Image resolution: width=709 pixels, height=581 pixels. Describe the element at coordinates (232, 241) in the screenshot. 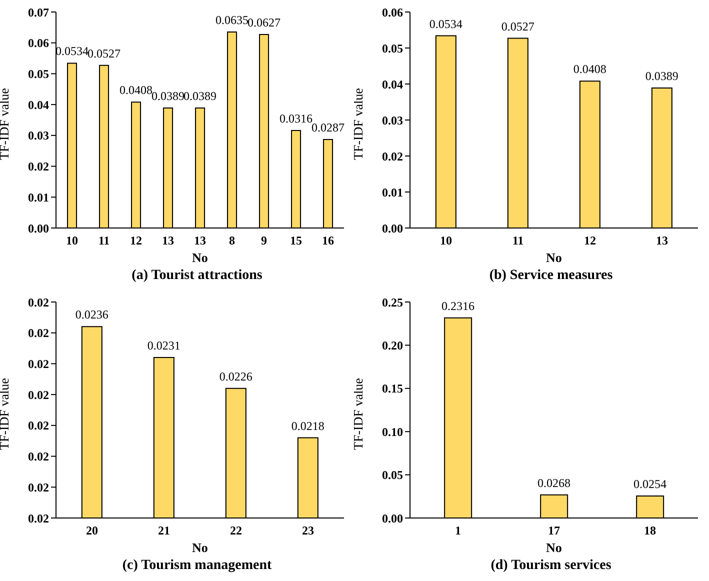

I see `x-tick-label: 8` at that location.